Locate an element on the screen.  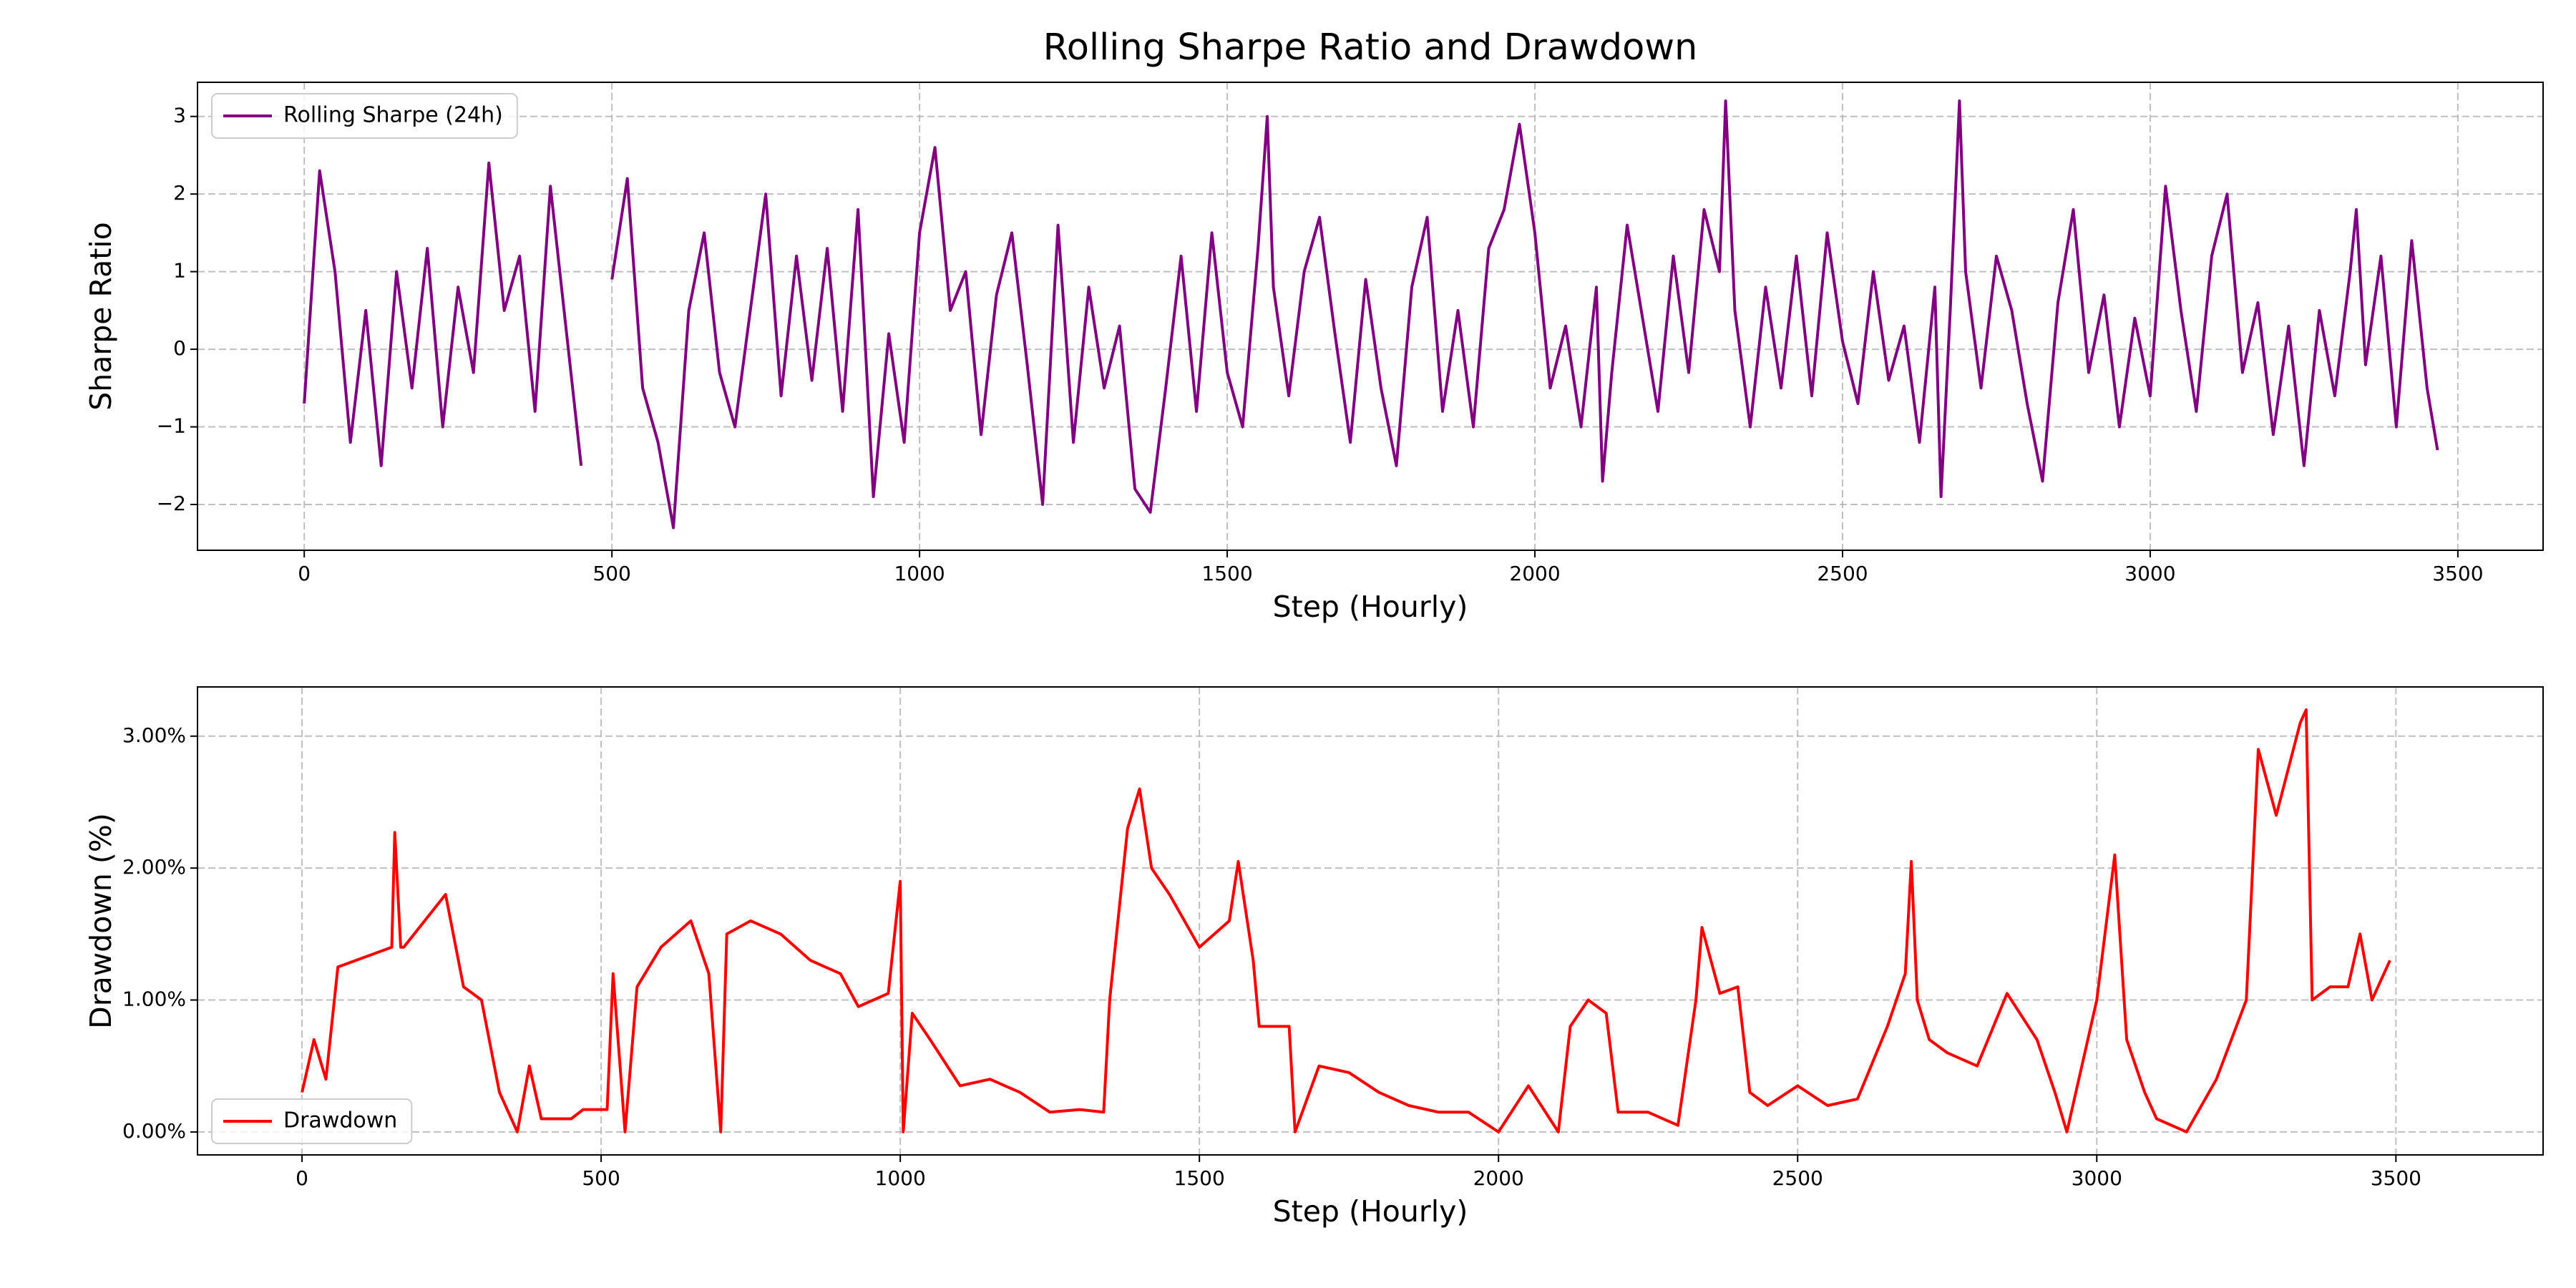
y-axis-label: Sharpe Ratio is located at coordinates (101, 316).